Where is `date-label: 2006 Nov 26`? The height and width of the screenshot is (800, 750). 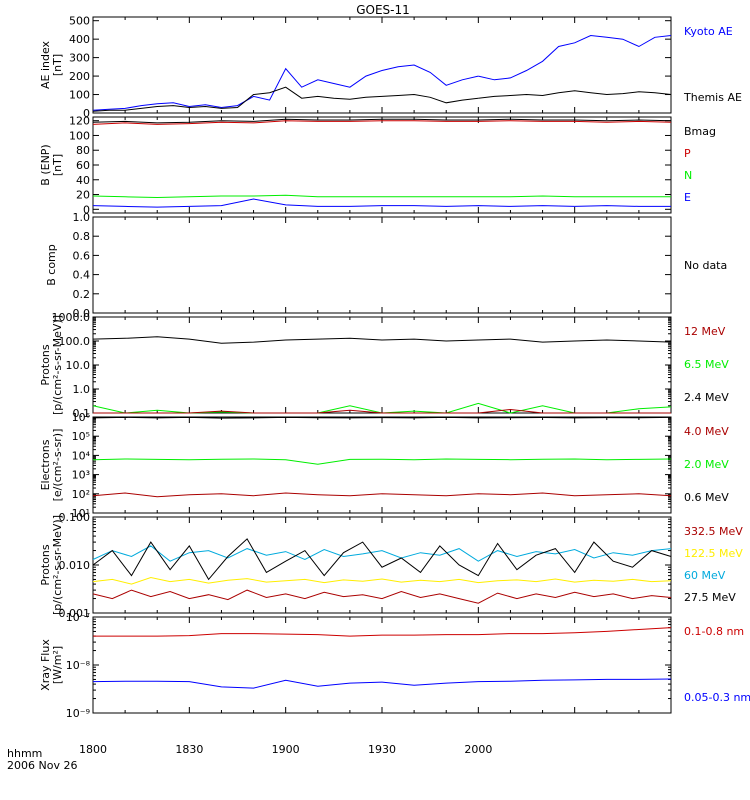
date-label: 2006 Nov 26 is located at coordinates (42, 765).